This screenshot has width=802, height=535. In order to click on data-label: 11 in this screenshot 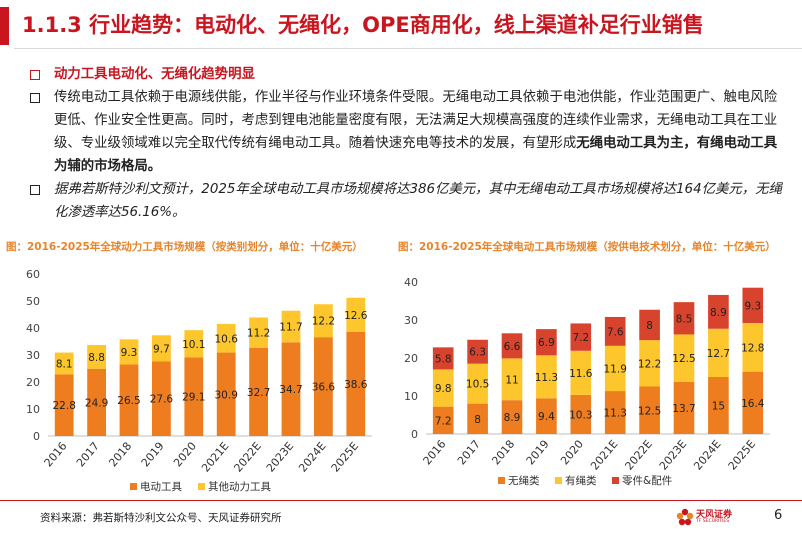, I will do `click(511, 380)`.